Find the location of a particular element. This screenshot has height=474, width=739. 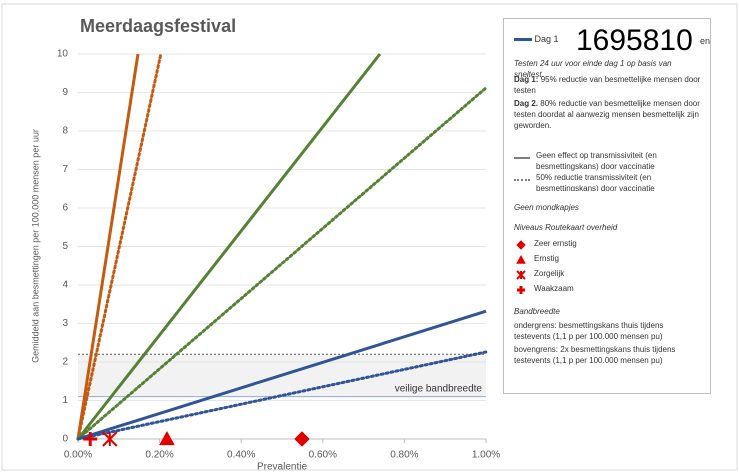

x-tick-label: 0.20% is located at coordinates (159, 455).